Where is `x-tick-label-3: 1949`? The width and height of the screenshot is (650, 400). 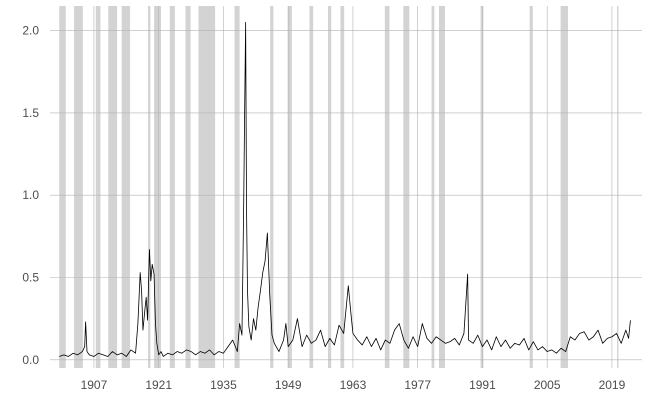 x-tick-label-3: 1949 is located at coordinates (288, 385).